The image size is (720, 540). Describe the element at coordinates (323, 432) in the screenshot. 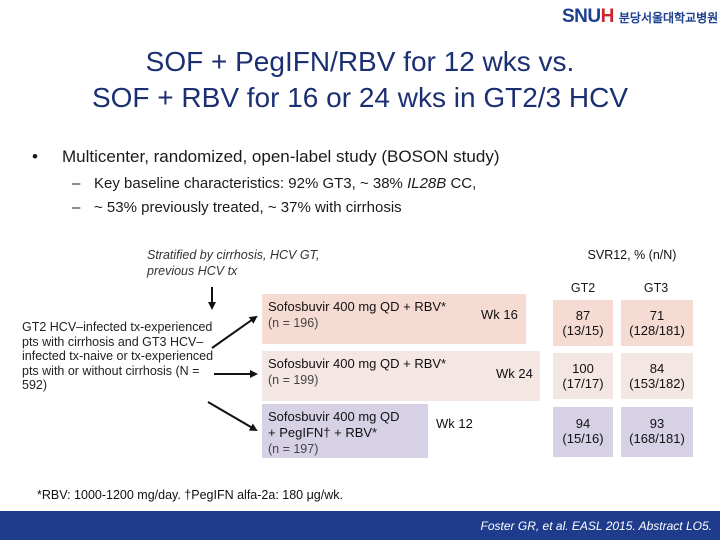

I see `arm-regimen-cont: + PegIFN† + RBV*` at that location.